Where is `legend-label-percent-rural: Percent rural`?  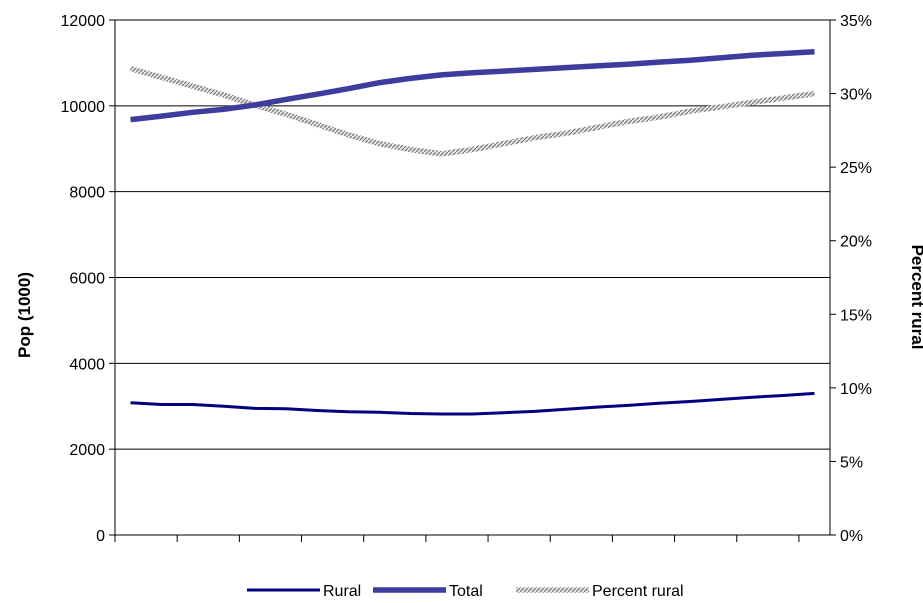
legend-label-percent-rural: Percent rural is located at coordinates (638, 591).